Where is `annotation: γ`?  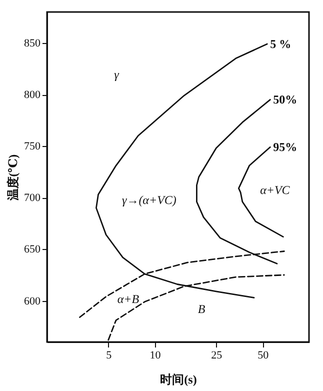 annotation: γ is located at coordinates (117, 75).